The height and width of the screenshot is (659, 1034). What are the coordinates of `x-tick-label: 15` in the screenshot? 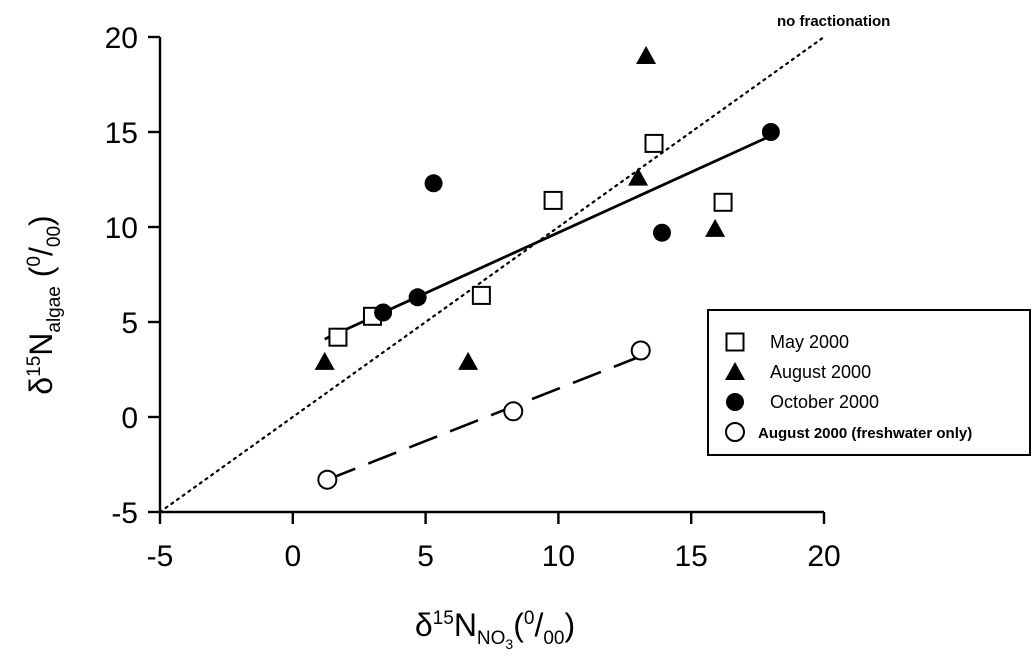 It's located at (691, 556).